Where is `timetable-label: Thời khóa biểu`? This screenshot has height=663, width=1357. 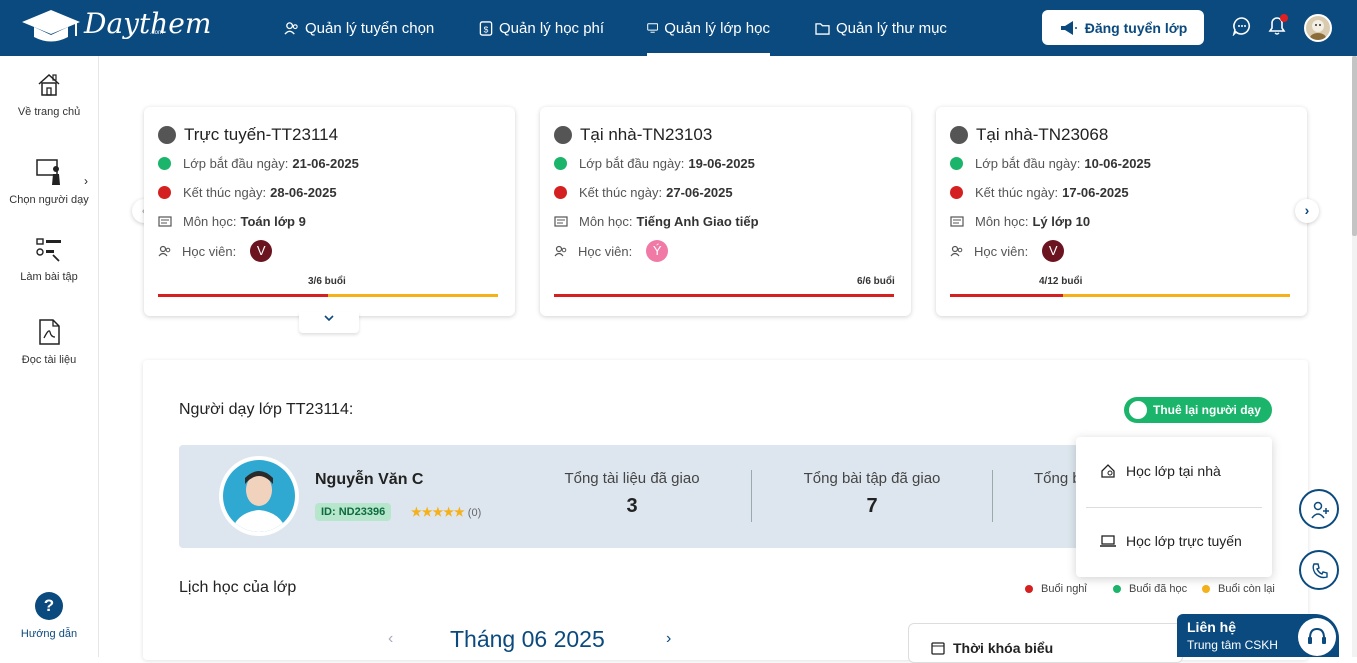 timetable-label: Thời khóa biểu is located at coordinates (1003, 648).